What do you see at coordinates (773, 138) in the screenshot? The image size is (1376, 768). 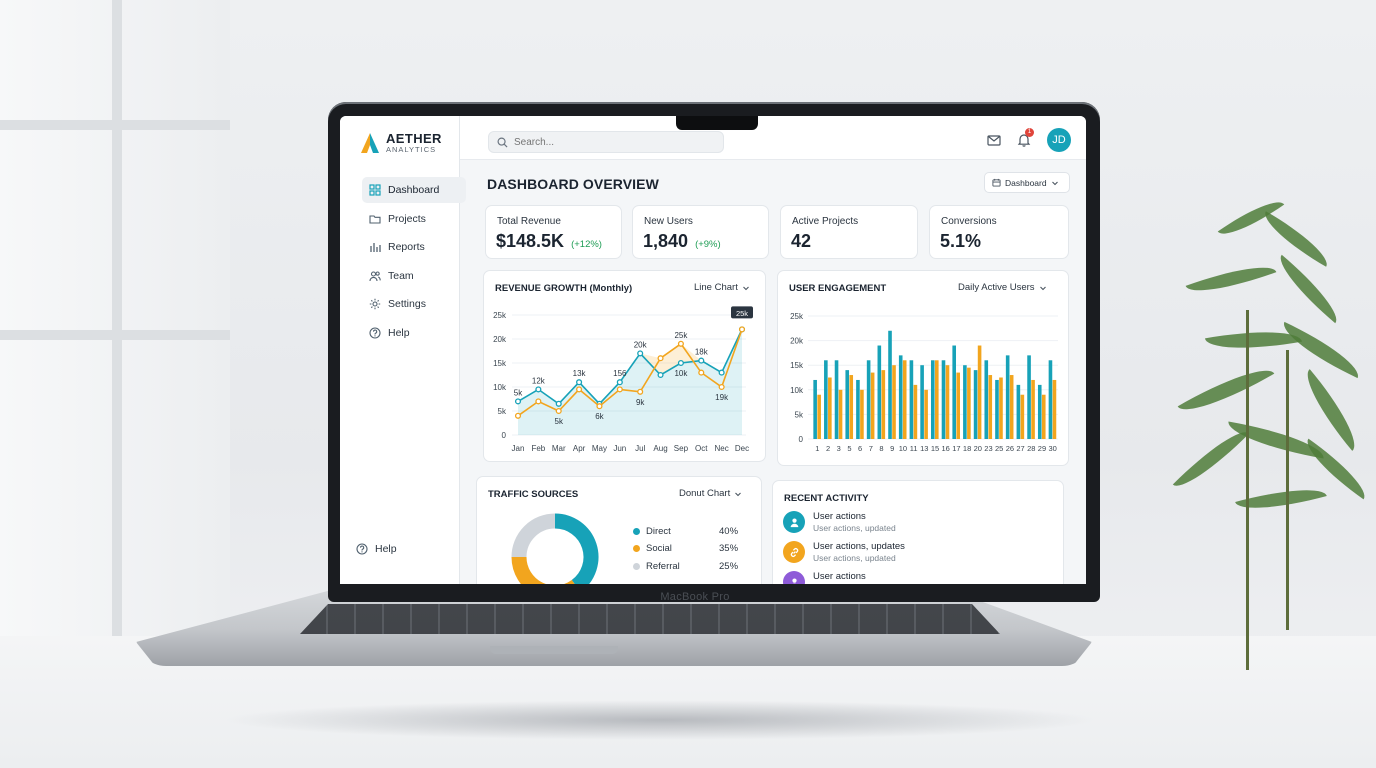 I see `top-bar: 1 JD` at bounding box center [773, 138].